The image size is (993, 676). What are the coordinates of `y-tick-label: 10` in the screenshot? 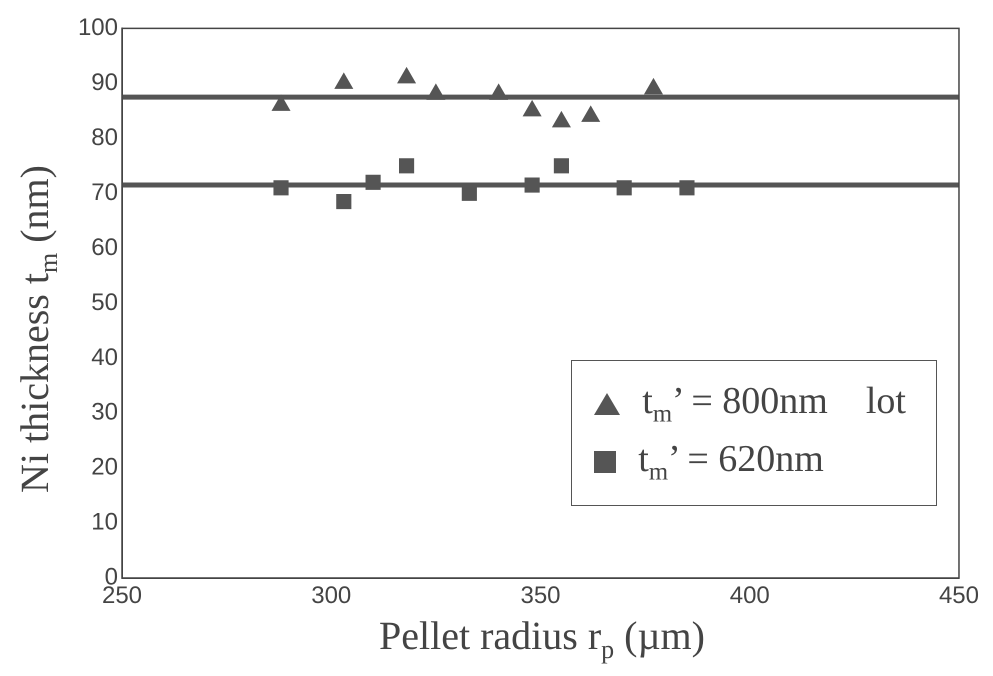 It's located at (104, 522).